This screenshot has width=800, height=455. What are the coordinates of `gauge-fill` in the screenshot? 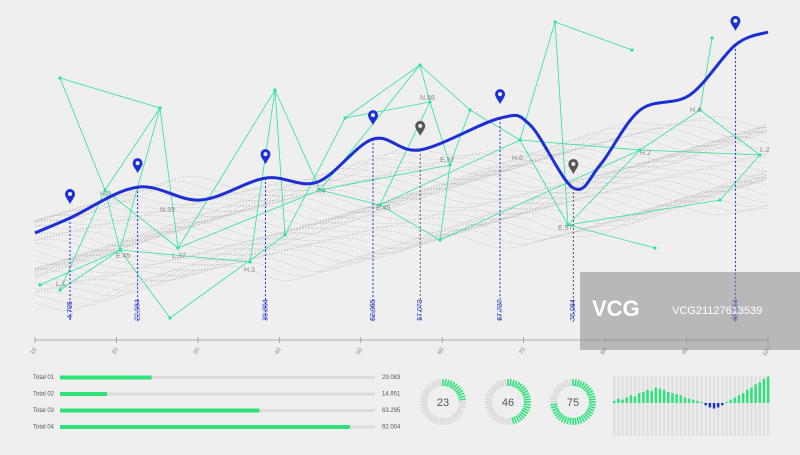 It's located at (519, 402).